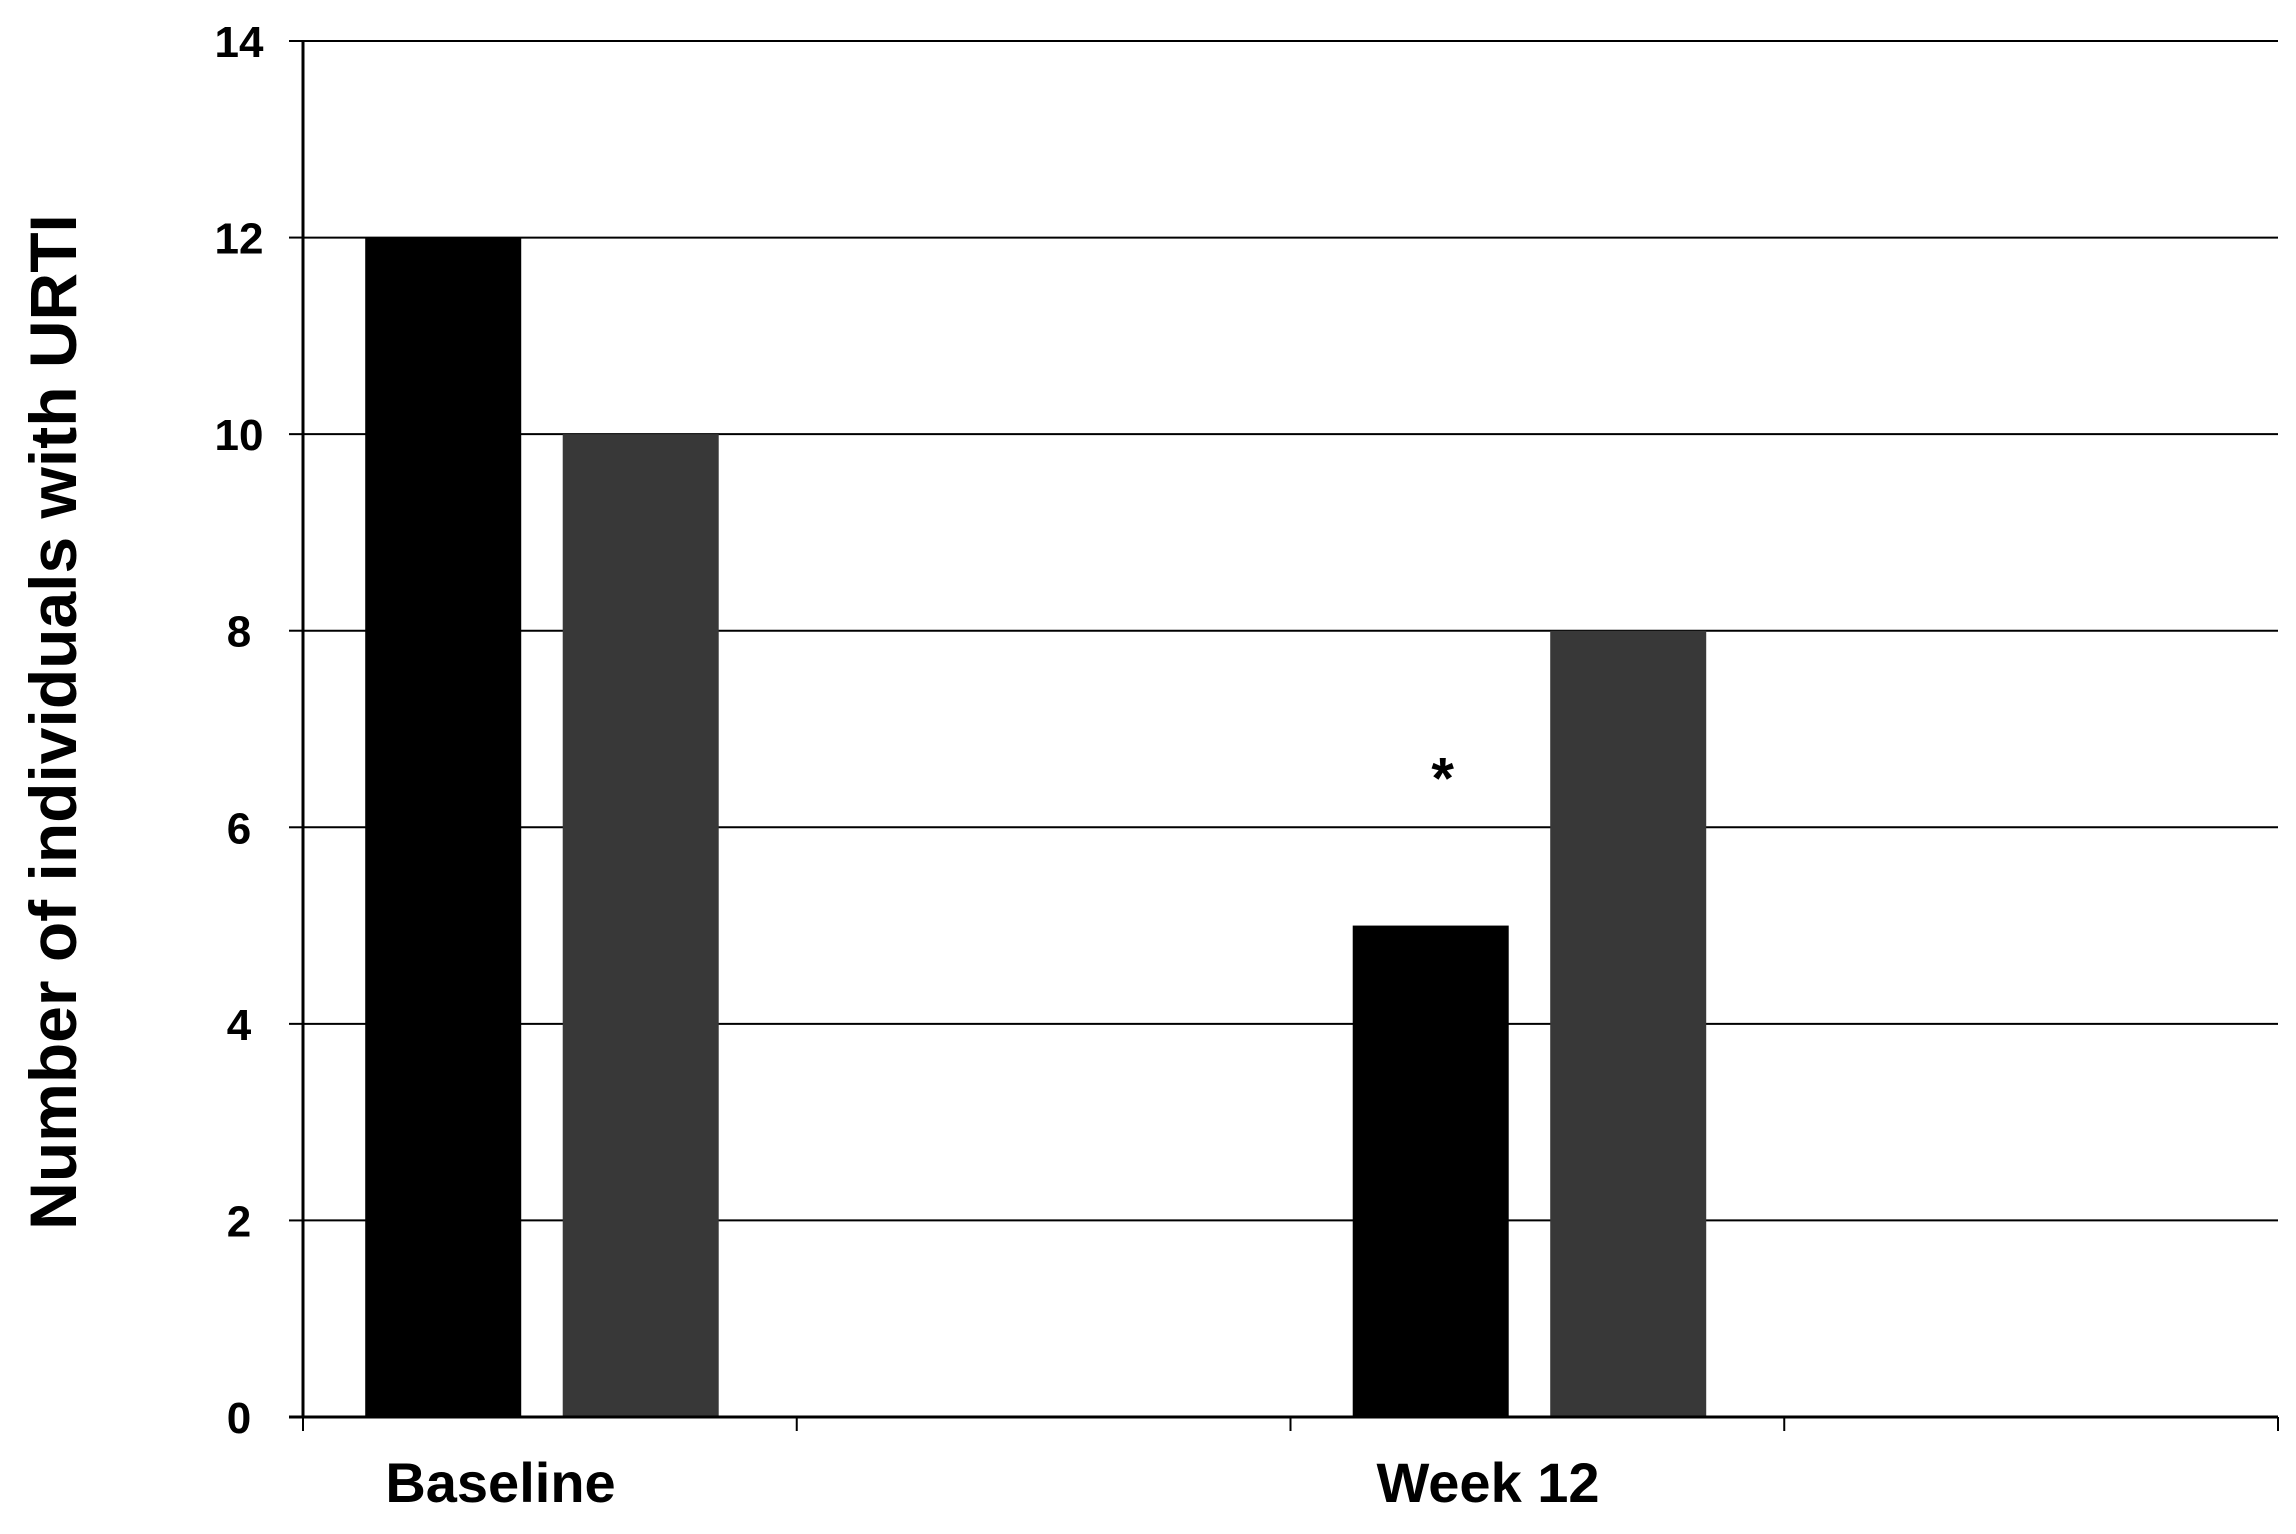  What do you see at coordinates (500, 1482) in the screenshot?
I see `category-label: Baseline` at bounding box center [500, 1482].